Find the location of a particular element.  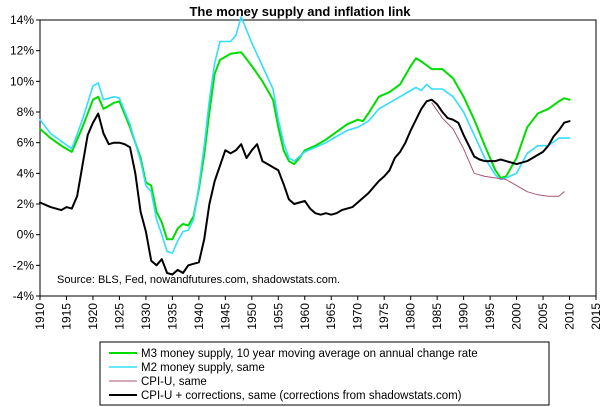

y-tick-label: -2% is located at coordinates (24, 265).